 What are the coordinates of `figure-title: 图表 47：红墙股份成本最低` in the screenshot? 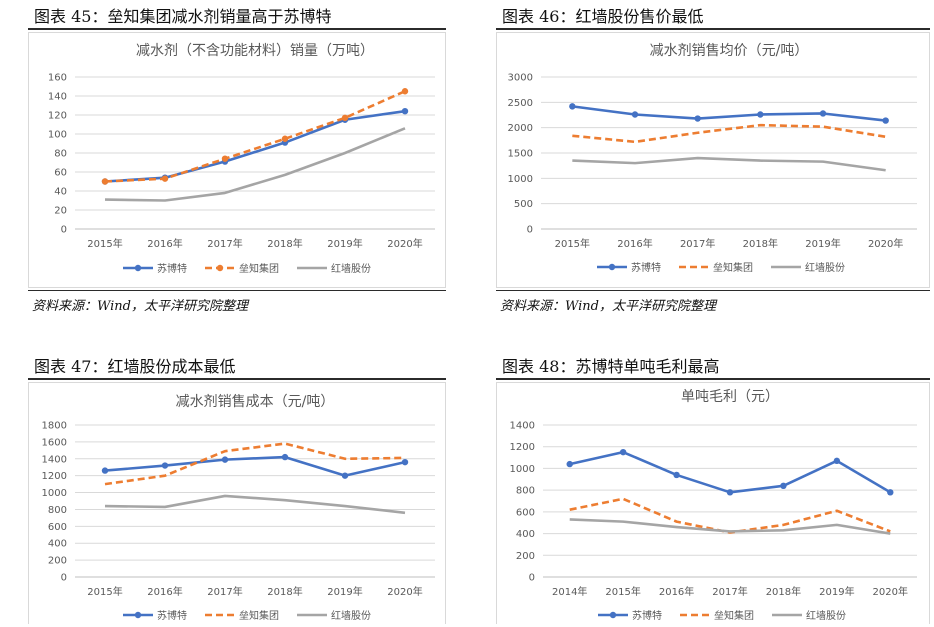 It's located at (237, 368).